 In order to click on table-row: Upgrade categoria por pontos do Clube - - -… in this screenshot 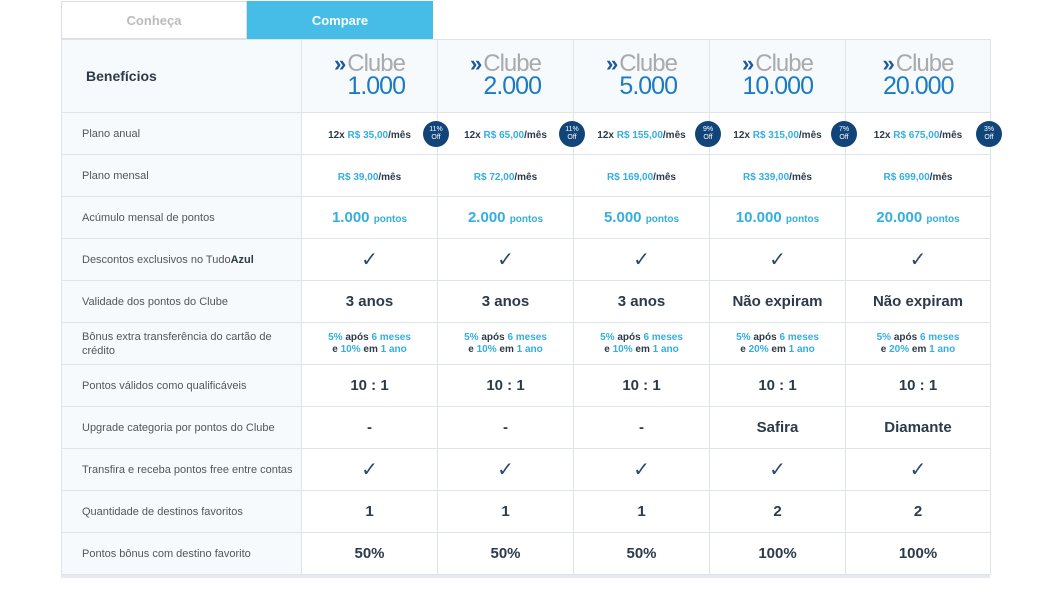, I will do `click(526, 427)`.